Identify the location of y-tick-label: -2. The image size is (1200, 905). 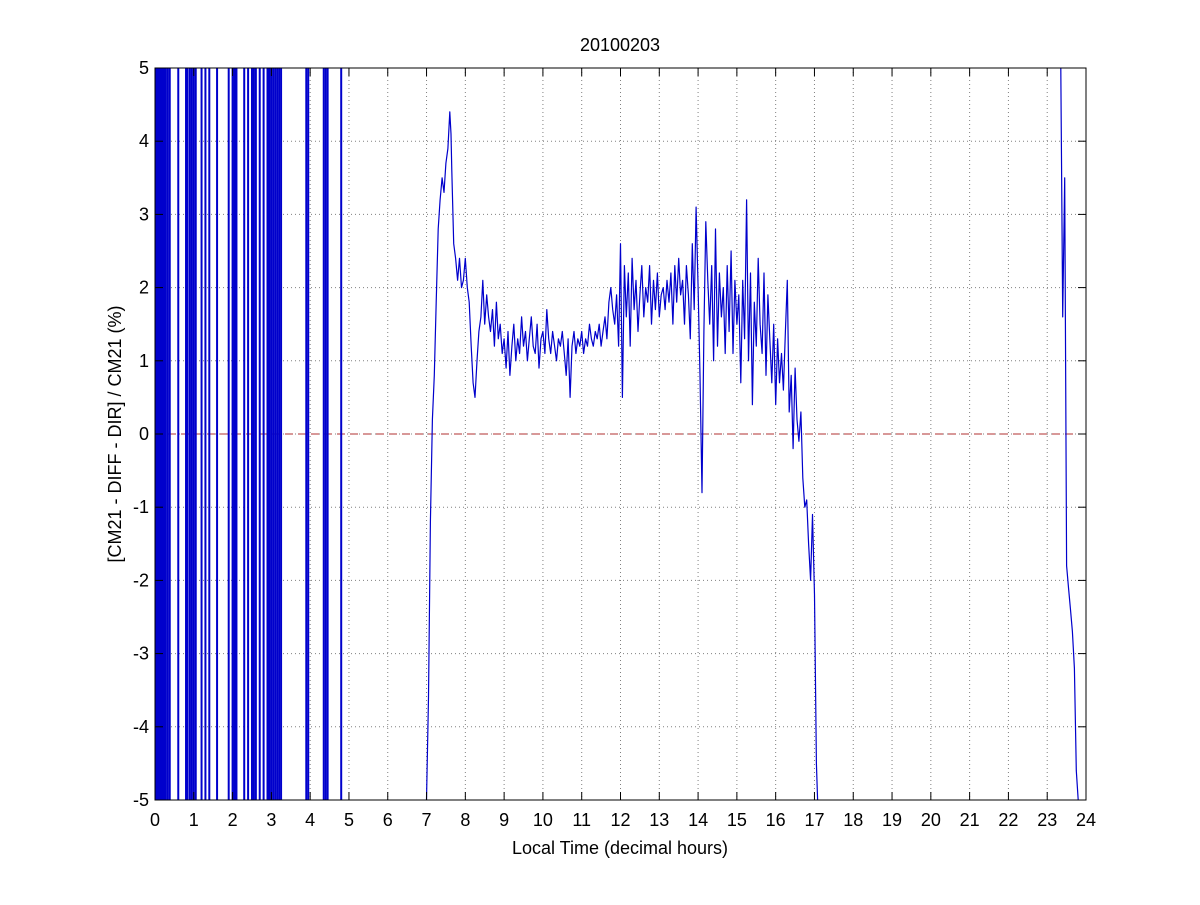
(141, 580).